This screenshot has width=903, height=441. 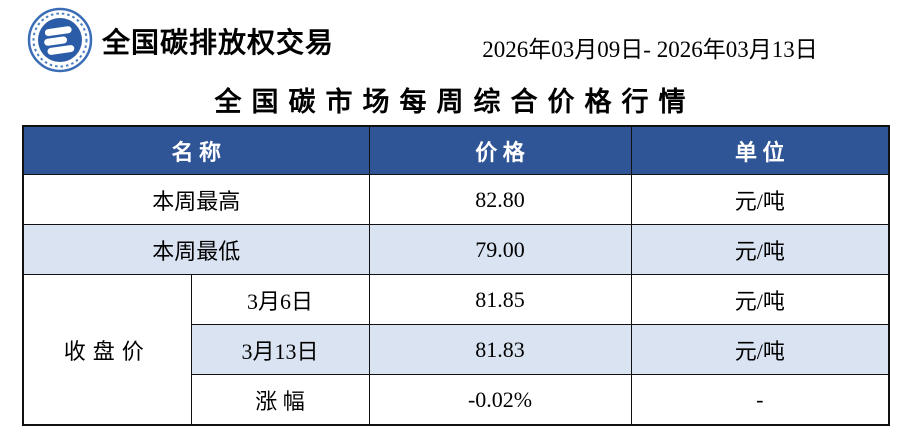 What do you see at coordinates (218, 43) in the screenshot?
I see `brand-name: 全国碳排放权交易` at bounding box center [218, 43].